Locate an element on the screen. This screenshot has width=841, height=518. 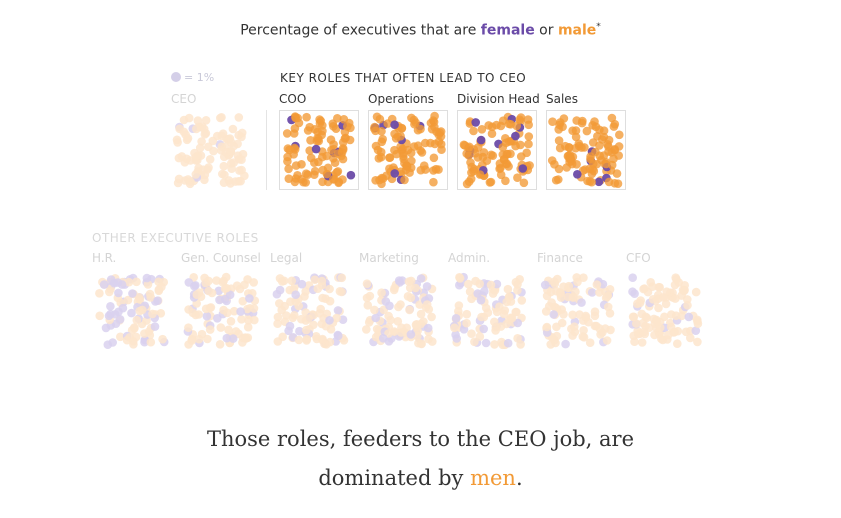
role-box-ceo is located at coordinates (211, 150).